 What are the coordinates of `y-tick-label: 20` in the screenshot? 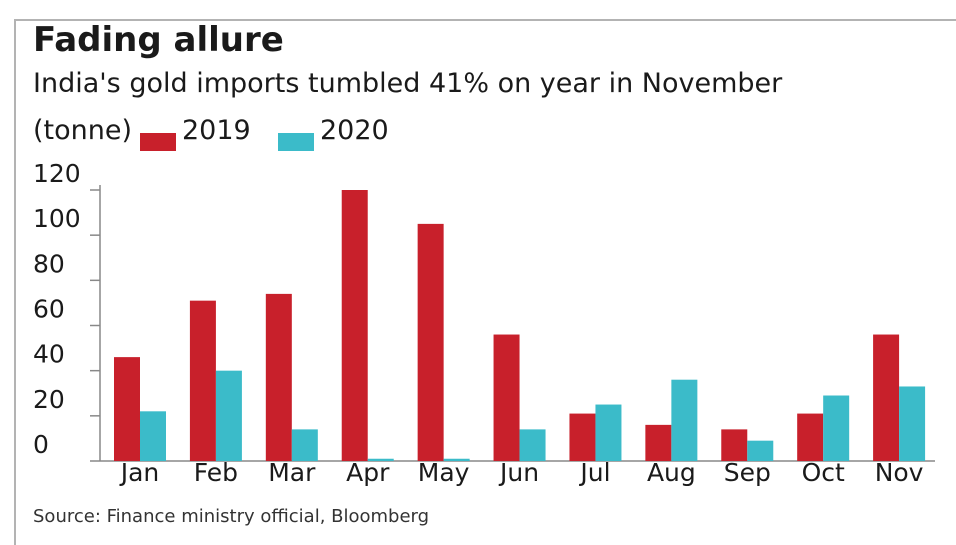 It's located at (49, 399).